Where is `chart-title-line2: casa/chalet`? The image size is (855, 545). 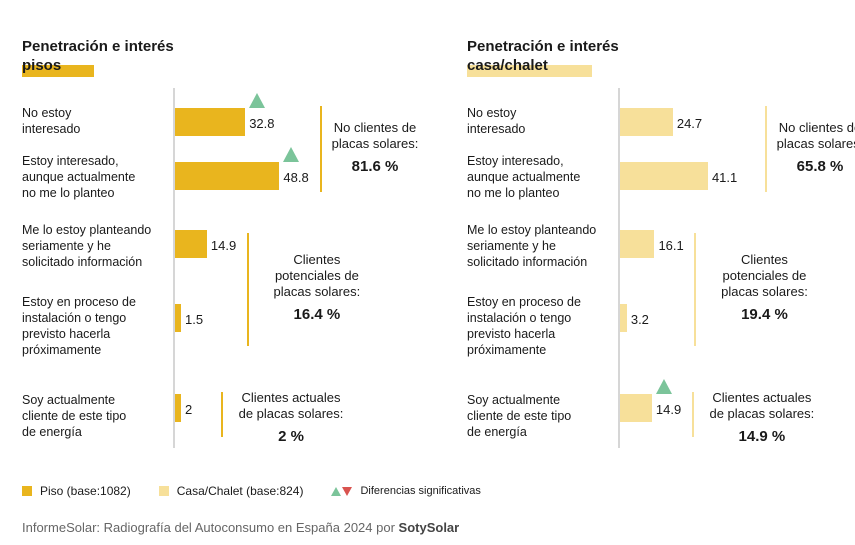
chart-title-line2: casa/chalet is located at coordinates (529, 66).